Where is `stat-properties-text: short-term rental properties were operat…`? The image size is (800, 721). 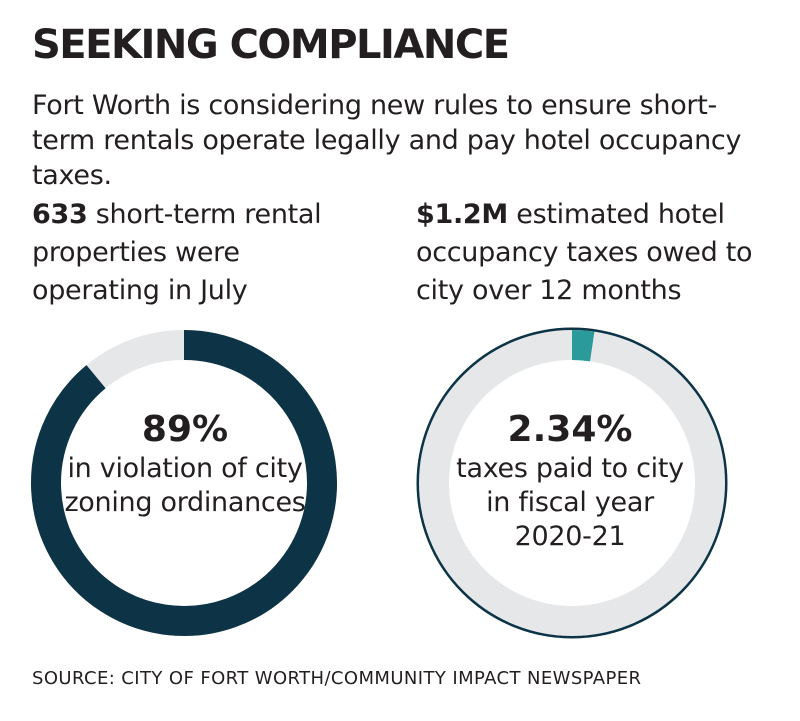
stat-properties-text: short-term rental properties were operat… is located at coordinates (177, 252).